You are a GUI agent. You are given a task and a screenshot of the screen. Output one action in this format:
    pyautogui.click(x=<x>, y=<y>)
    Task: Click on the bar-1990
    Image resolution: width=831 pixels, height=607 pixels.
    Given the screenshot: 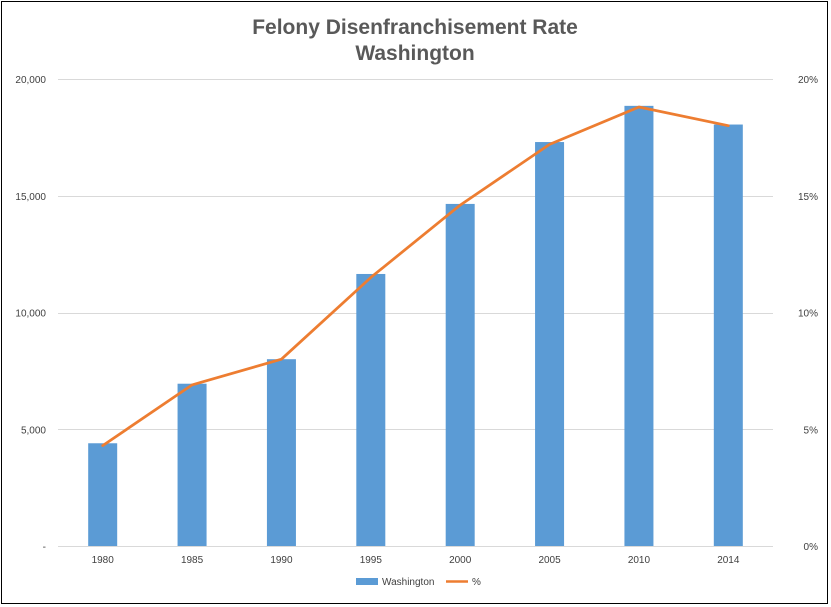 What is the action you would take?
    pyautogui.click(x=281, y=452)
    